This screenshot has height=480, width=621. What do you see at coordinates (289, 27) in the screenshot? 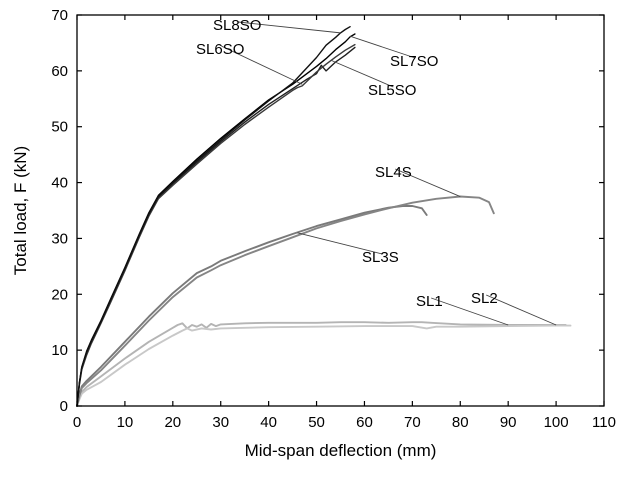
I see `leader-line-sl8so` at bounding box center [289, 27].